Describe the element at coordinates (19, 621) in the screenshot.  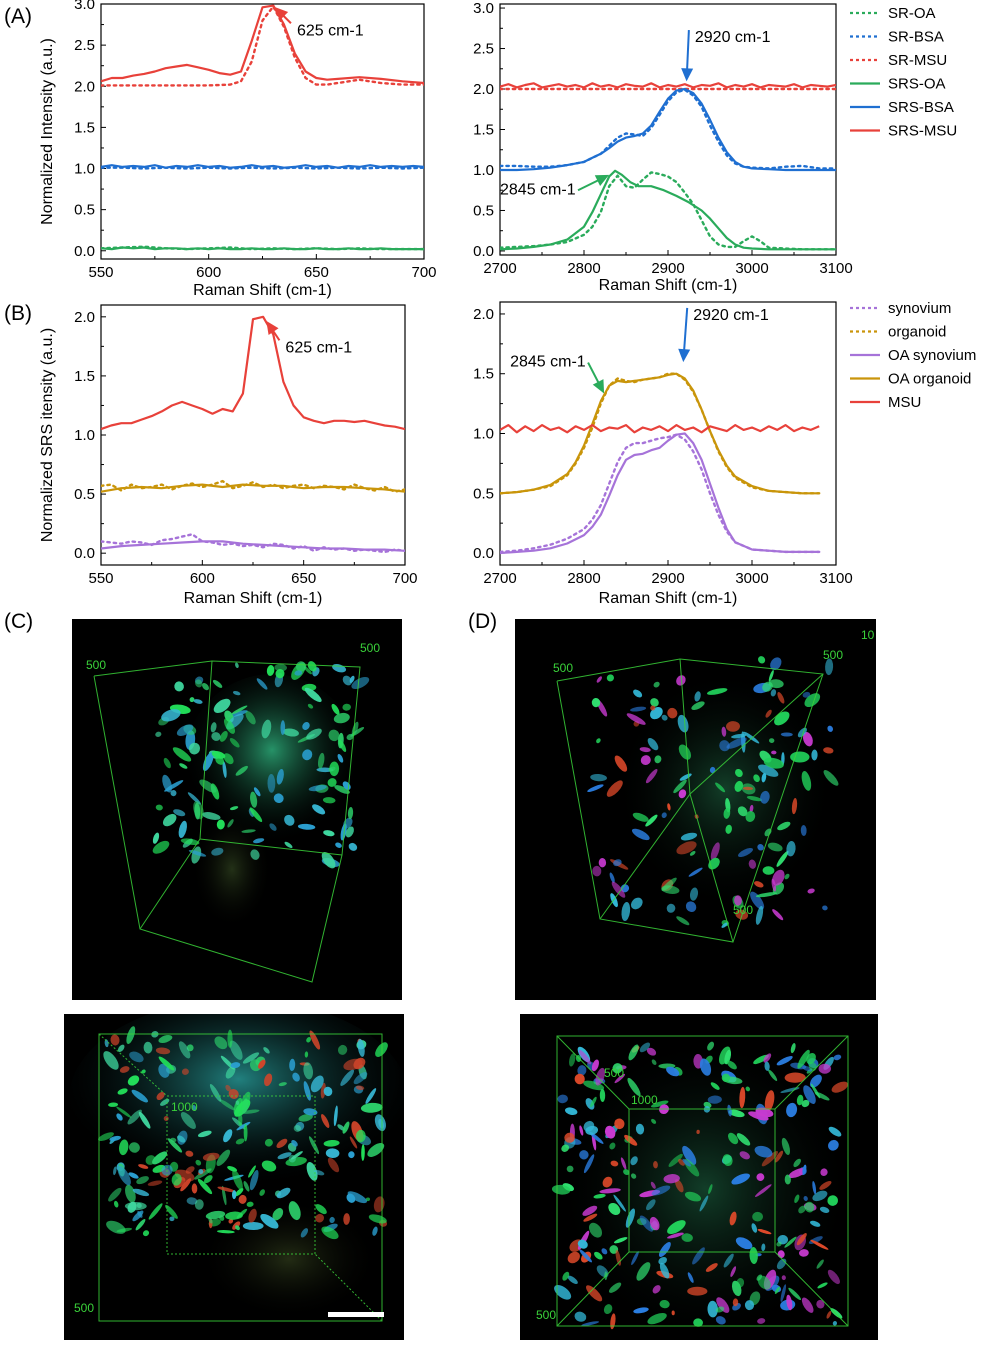
I see `panel-label-c: (C)` at that location.